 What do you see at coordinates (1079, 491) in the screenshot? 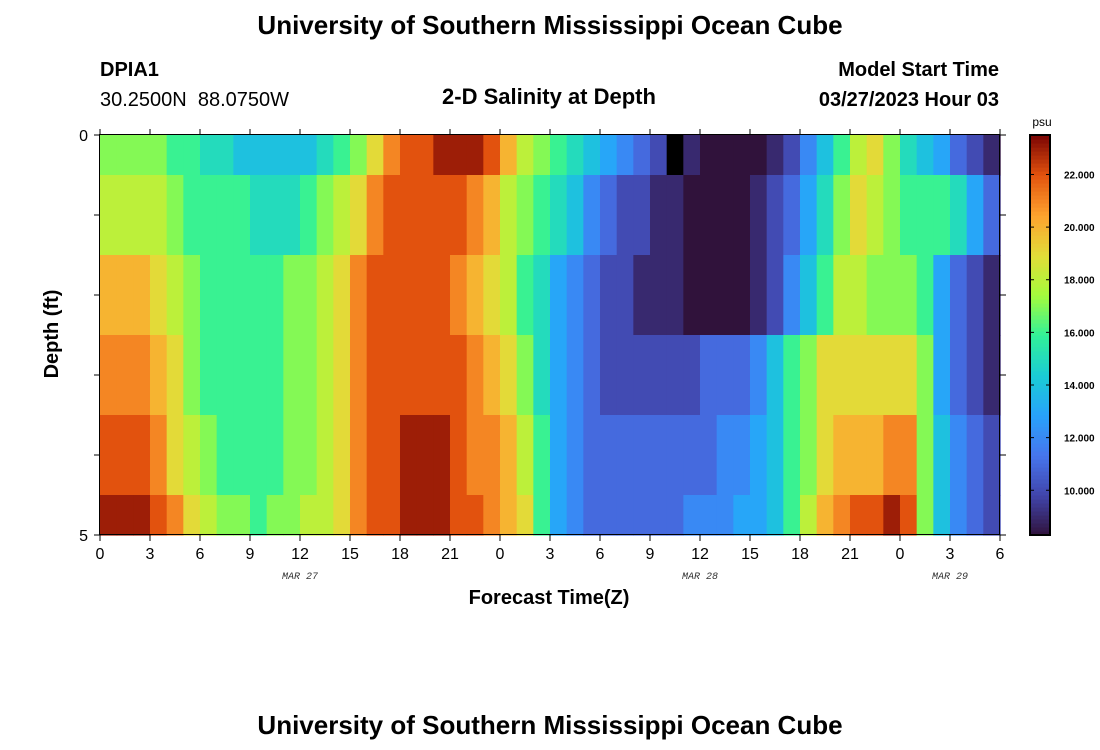
I see `colorbar-tick-label: 10.000` at bounding box center [1079, 491].